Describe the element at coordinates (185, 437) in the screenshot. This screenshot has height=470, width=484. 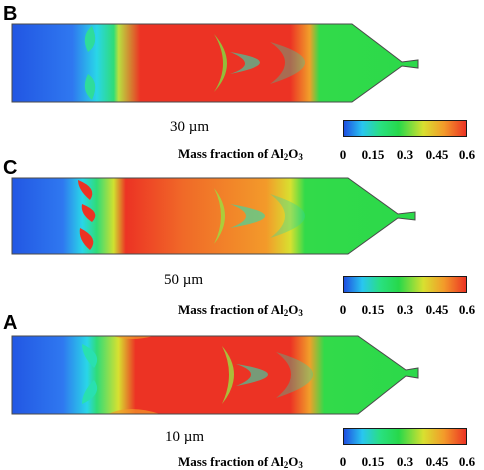
I see `particle-size-label-a: 10 µm` at that location.